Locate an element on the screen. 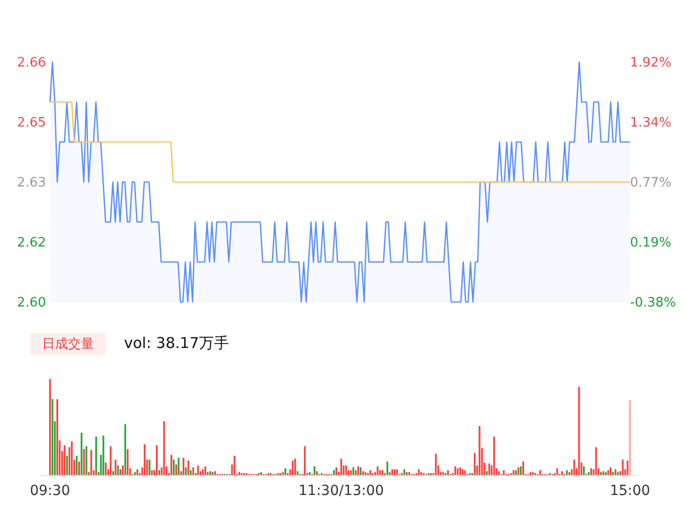 This screenshot has height=524, width=686. y2-tick-label: 1.92% is located at coordinates (651, 63).